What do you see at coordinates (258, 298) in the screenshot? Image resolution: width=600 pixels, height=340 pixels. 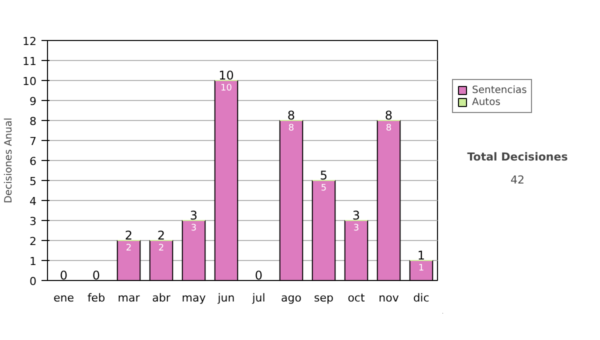 I see `x-tick-label: jul` at bounding box center [258, 298].